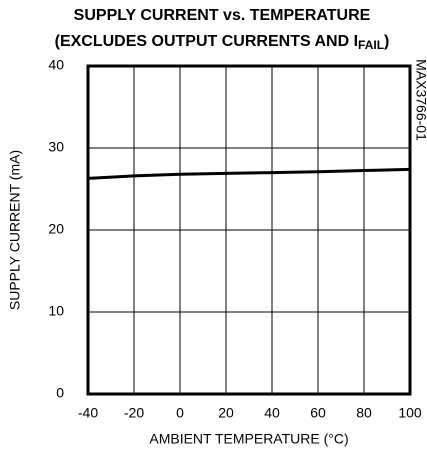 The height and width of the screenshot is (455, 427). I want to click on x-tick-label: 100, so click(410, 413).